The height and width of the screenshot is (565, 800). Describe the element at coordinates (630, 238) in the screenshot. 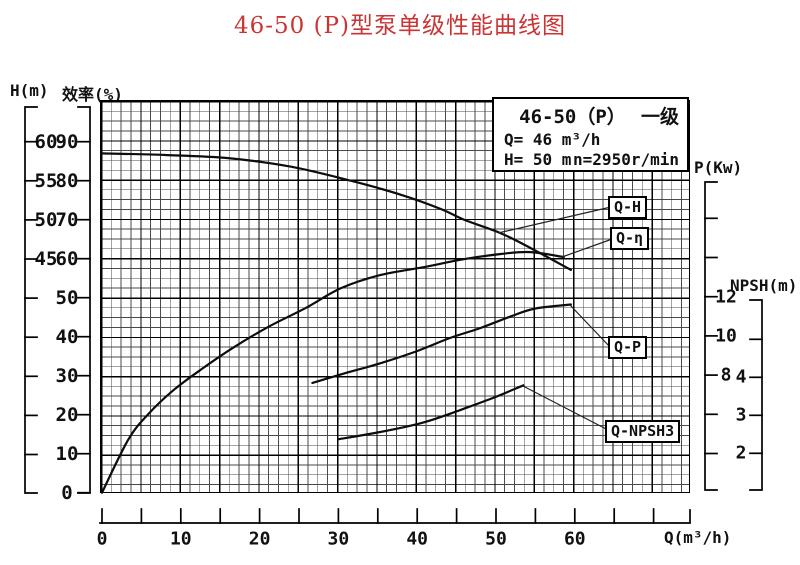

I see `curve-label-q-eta: Q-η` at that location.